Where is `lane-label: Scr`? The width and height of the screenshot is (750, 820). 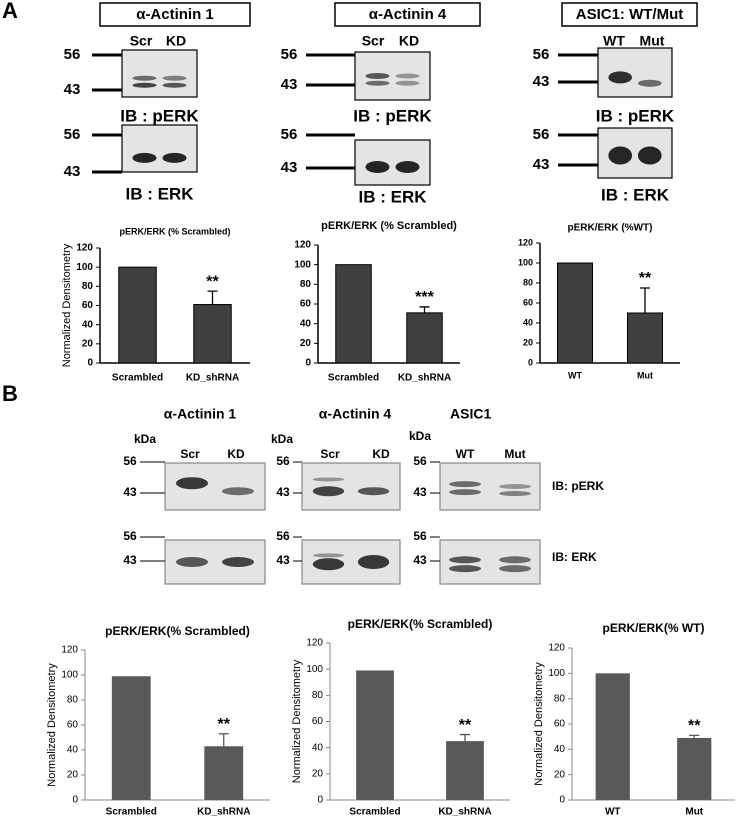
lane-label: Scr is located at coordinates (190, 454).